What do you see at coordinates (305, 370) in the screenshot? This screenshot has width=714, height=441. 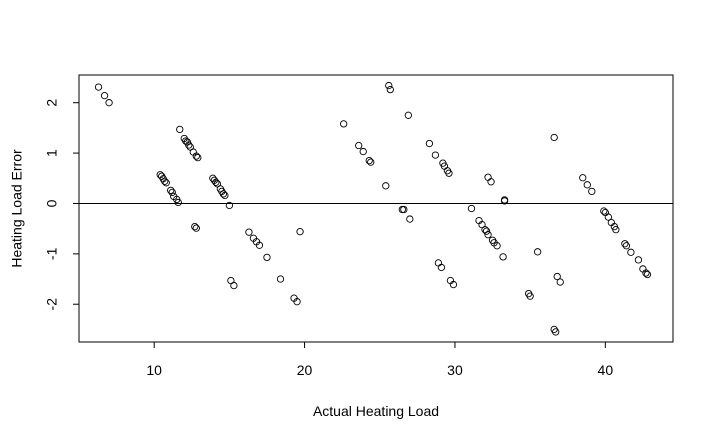 I see `x-tick-label: 20` at bounding box center [305, 370].